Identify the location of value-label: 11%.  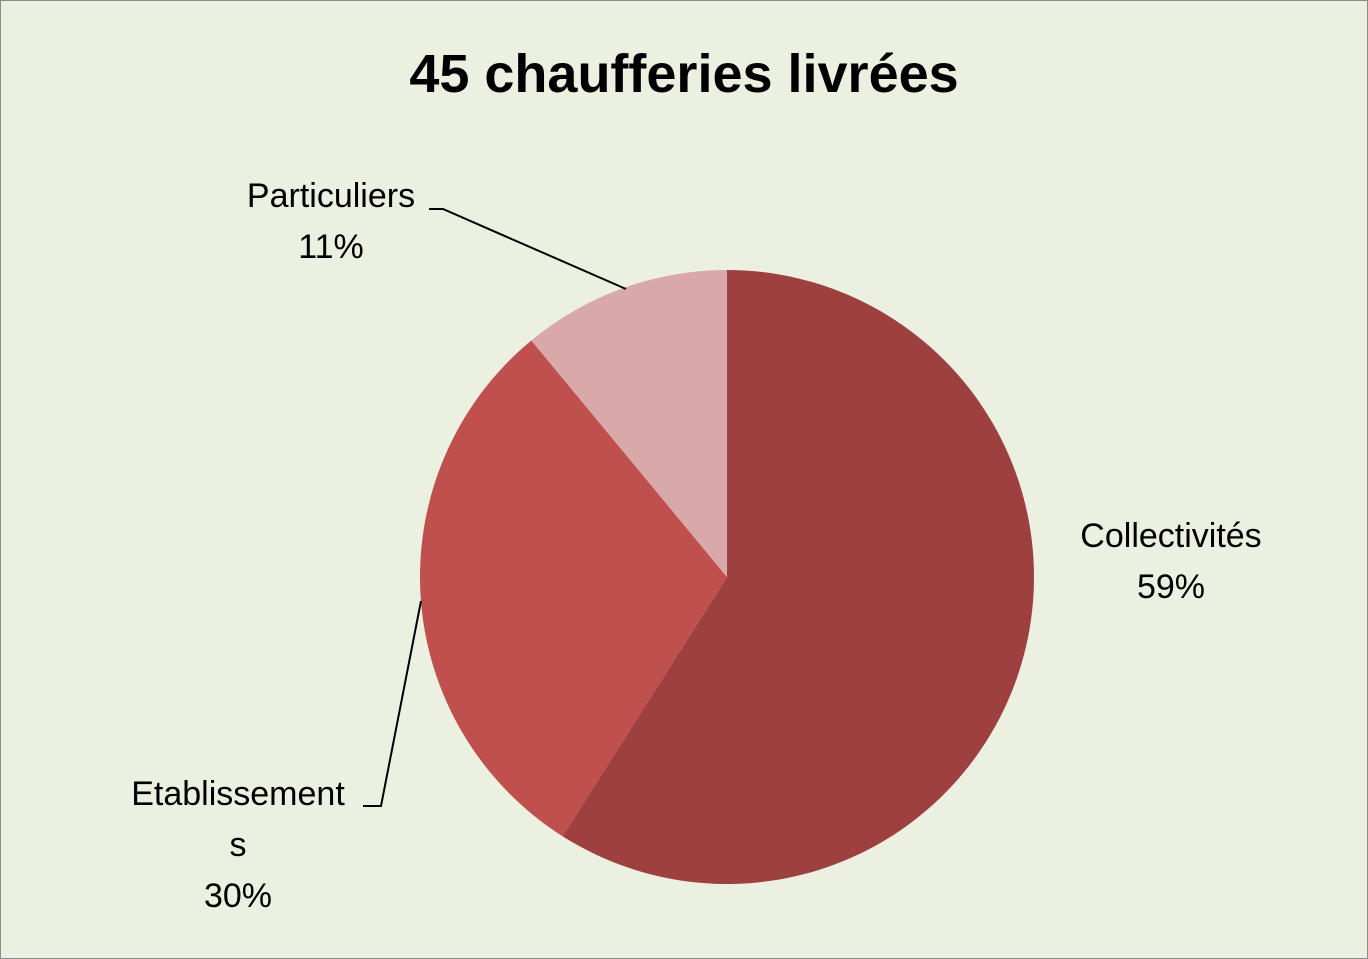
(331, 247).